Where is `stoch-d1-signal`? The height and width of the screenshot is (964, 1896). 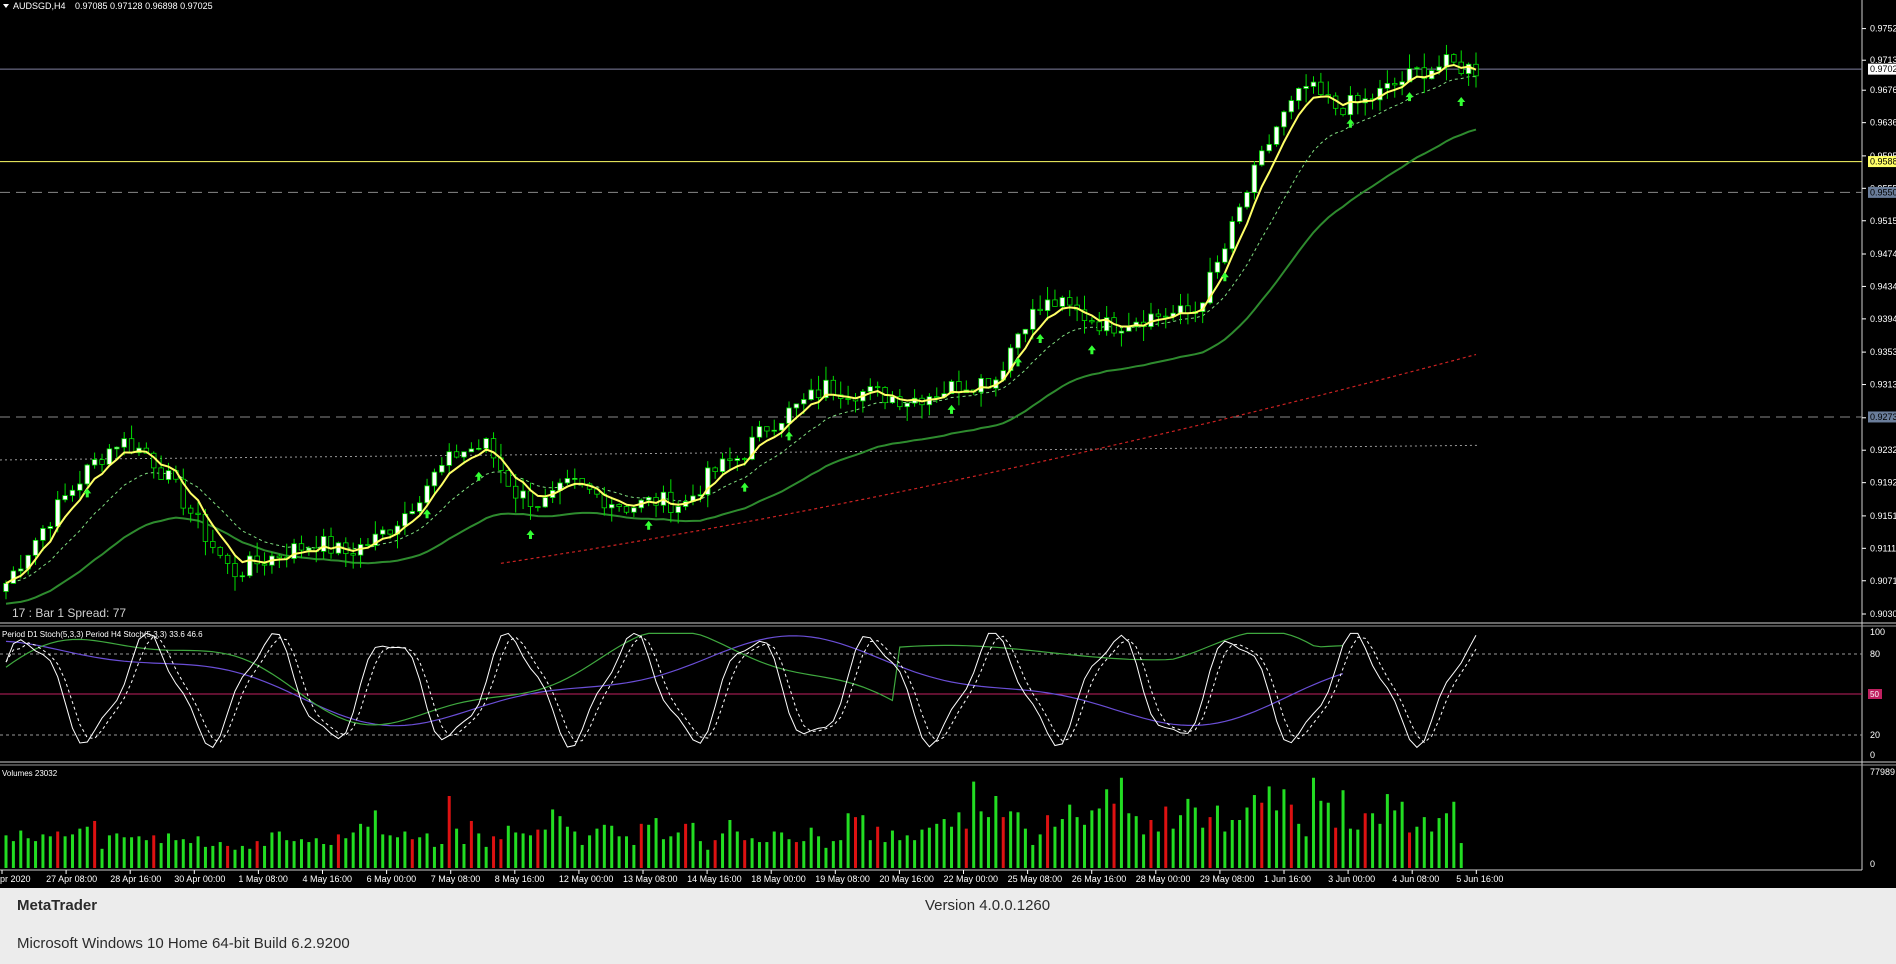
stoch-d1-signal is located at coordinates (674, 679).